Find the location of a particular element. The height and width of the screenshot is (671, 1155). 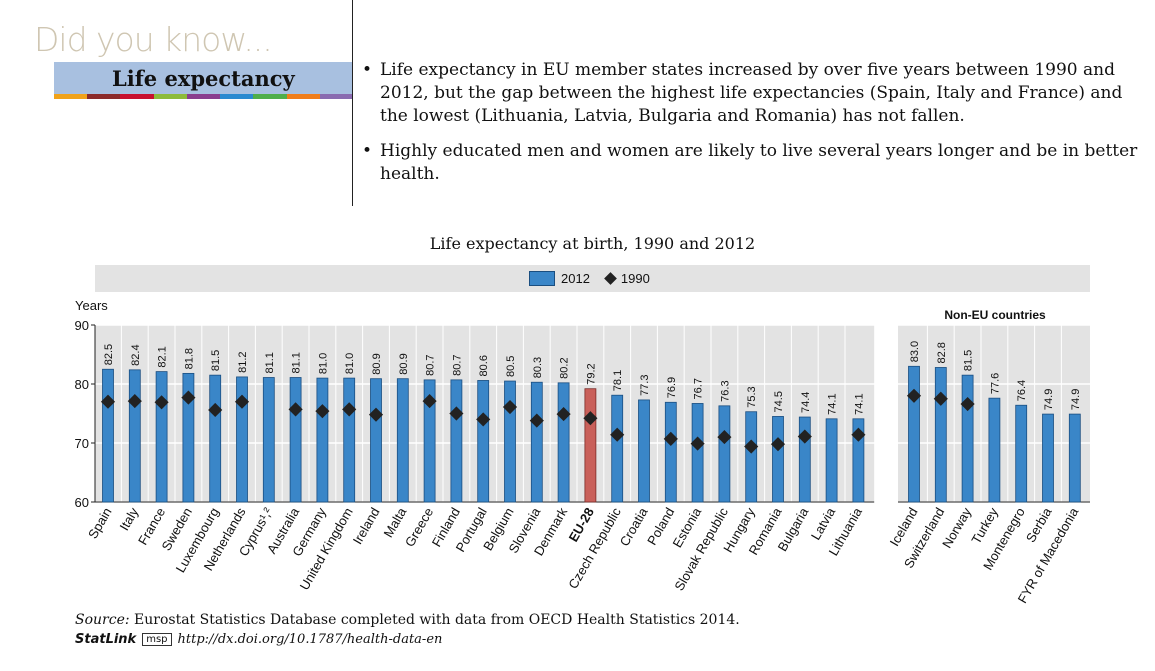

statlink-url: http://dx.doi.org/10.1787/health-data-en is located at coordinates (310, 639).